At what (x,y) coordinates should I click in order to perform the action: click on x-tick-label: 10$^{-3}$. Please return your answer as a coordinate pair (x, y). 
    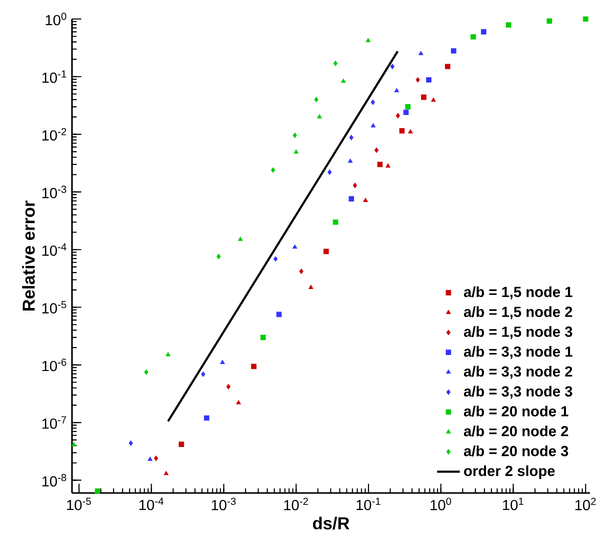
    Looking at the image, I should click on (224, 504).